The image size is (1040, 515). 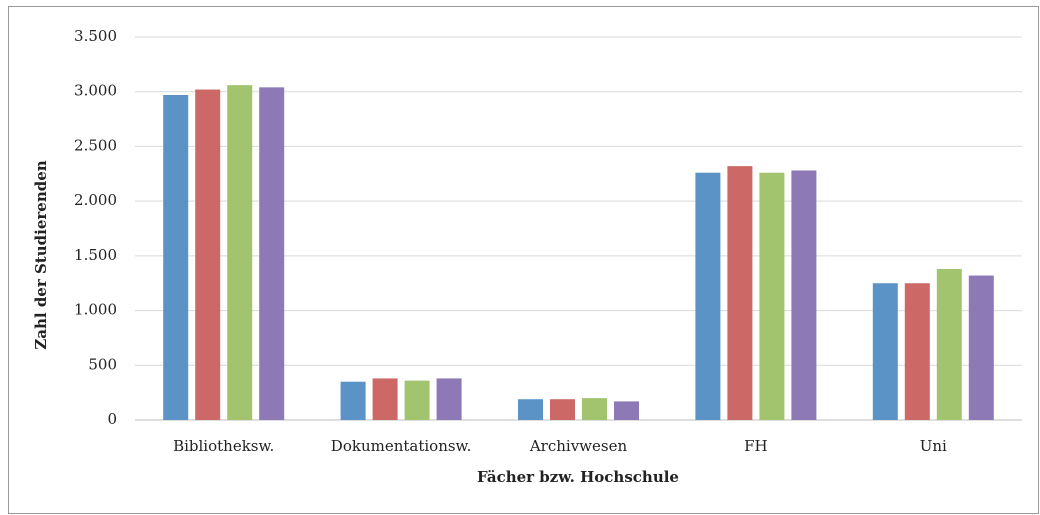 I want to click on x-tick-label: FH, so click(x=756, y=446).